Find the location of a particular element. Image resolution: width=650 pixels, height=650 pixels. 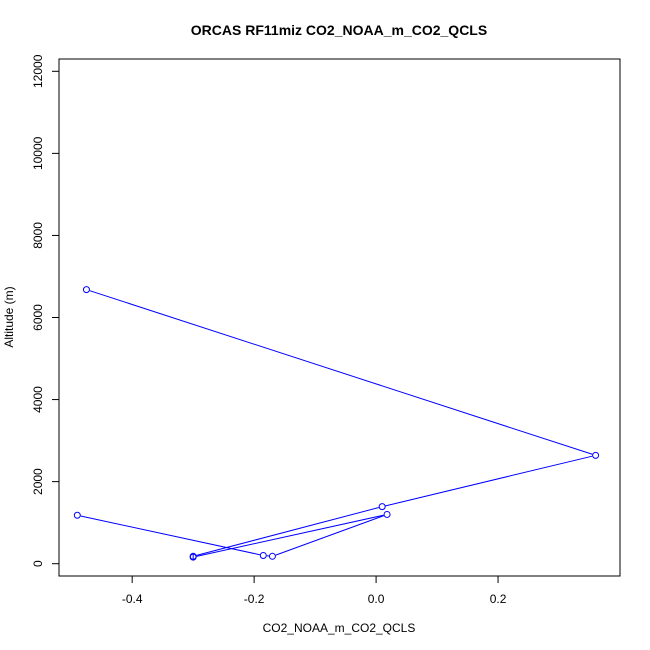

chart-title: ORCAS RF11miz CO2_NOAA_m_CO2_QCLS is located at coordinates (339, 30).